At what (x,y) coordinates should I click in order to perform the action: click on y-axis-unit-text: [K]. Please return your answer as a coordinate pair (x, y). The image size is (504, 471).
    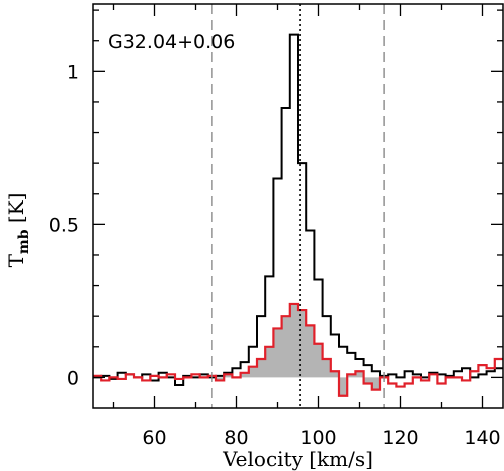
    Looking at the image, I should click on (16, 208).